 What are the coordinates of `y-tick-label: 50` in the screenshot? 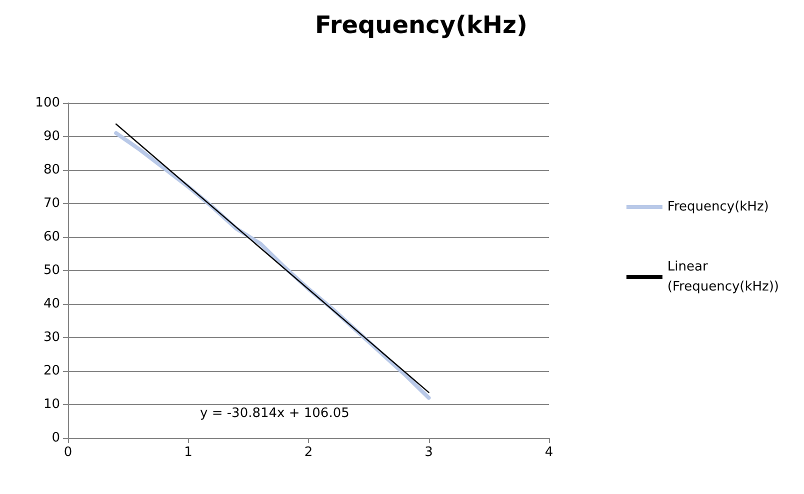 It's located at (51, 270).